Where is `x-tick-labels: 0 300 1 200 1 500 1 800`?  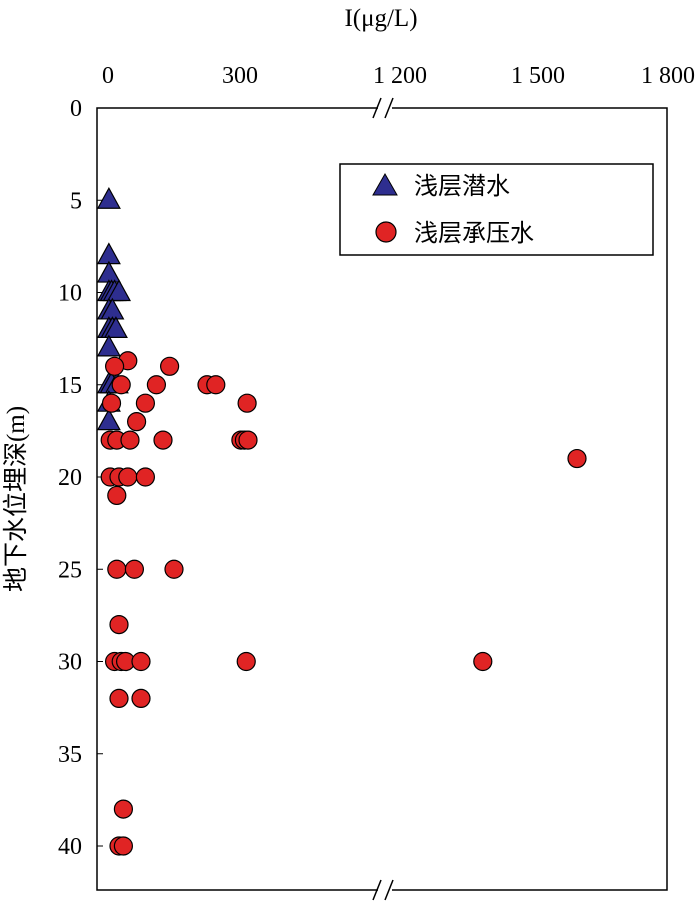
x-tick-labels: 0 300 1 200 1 500 1 800 is located at coordinates (398, 76).